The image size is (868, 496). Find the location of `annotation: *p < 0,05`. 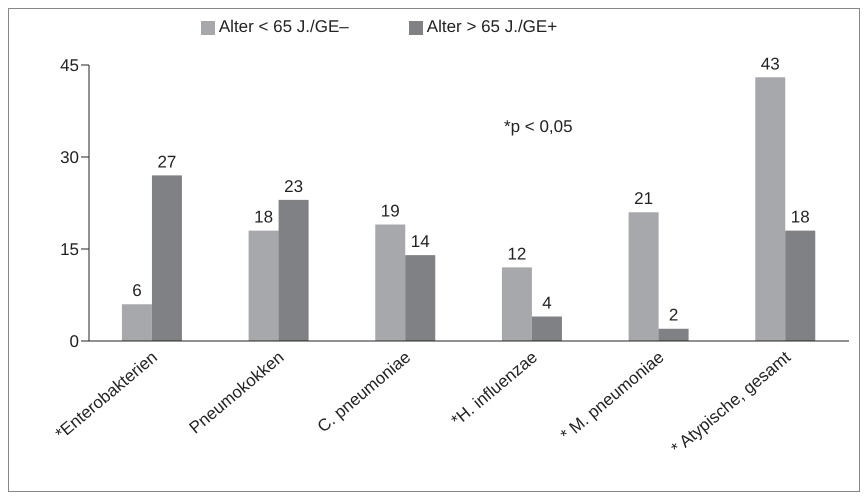

annotation: *p < 0,05 is located at coordinates (538, 127).